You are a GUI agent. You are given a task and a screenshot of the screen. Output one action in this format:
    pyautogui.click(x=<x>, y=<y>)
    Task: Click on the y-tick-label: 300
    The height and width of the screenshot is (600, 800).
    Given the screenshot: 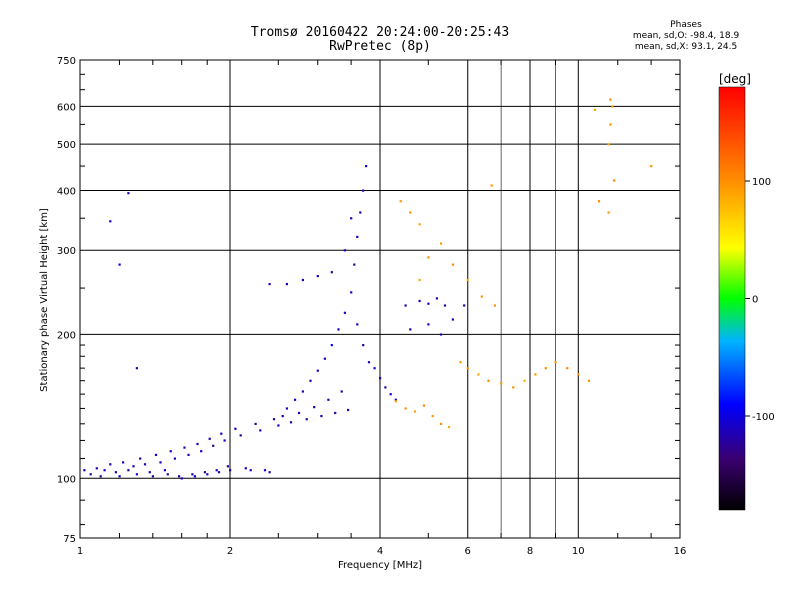 What is the action you would take?
    pyautogui.click(x=66, y=251)
    